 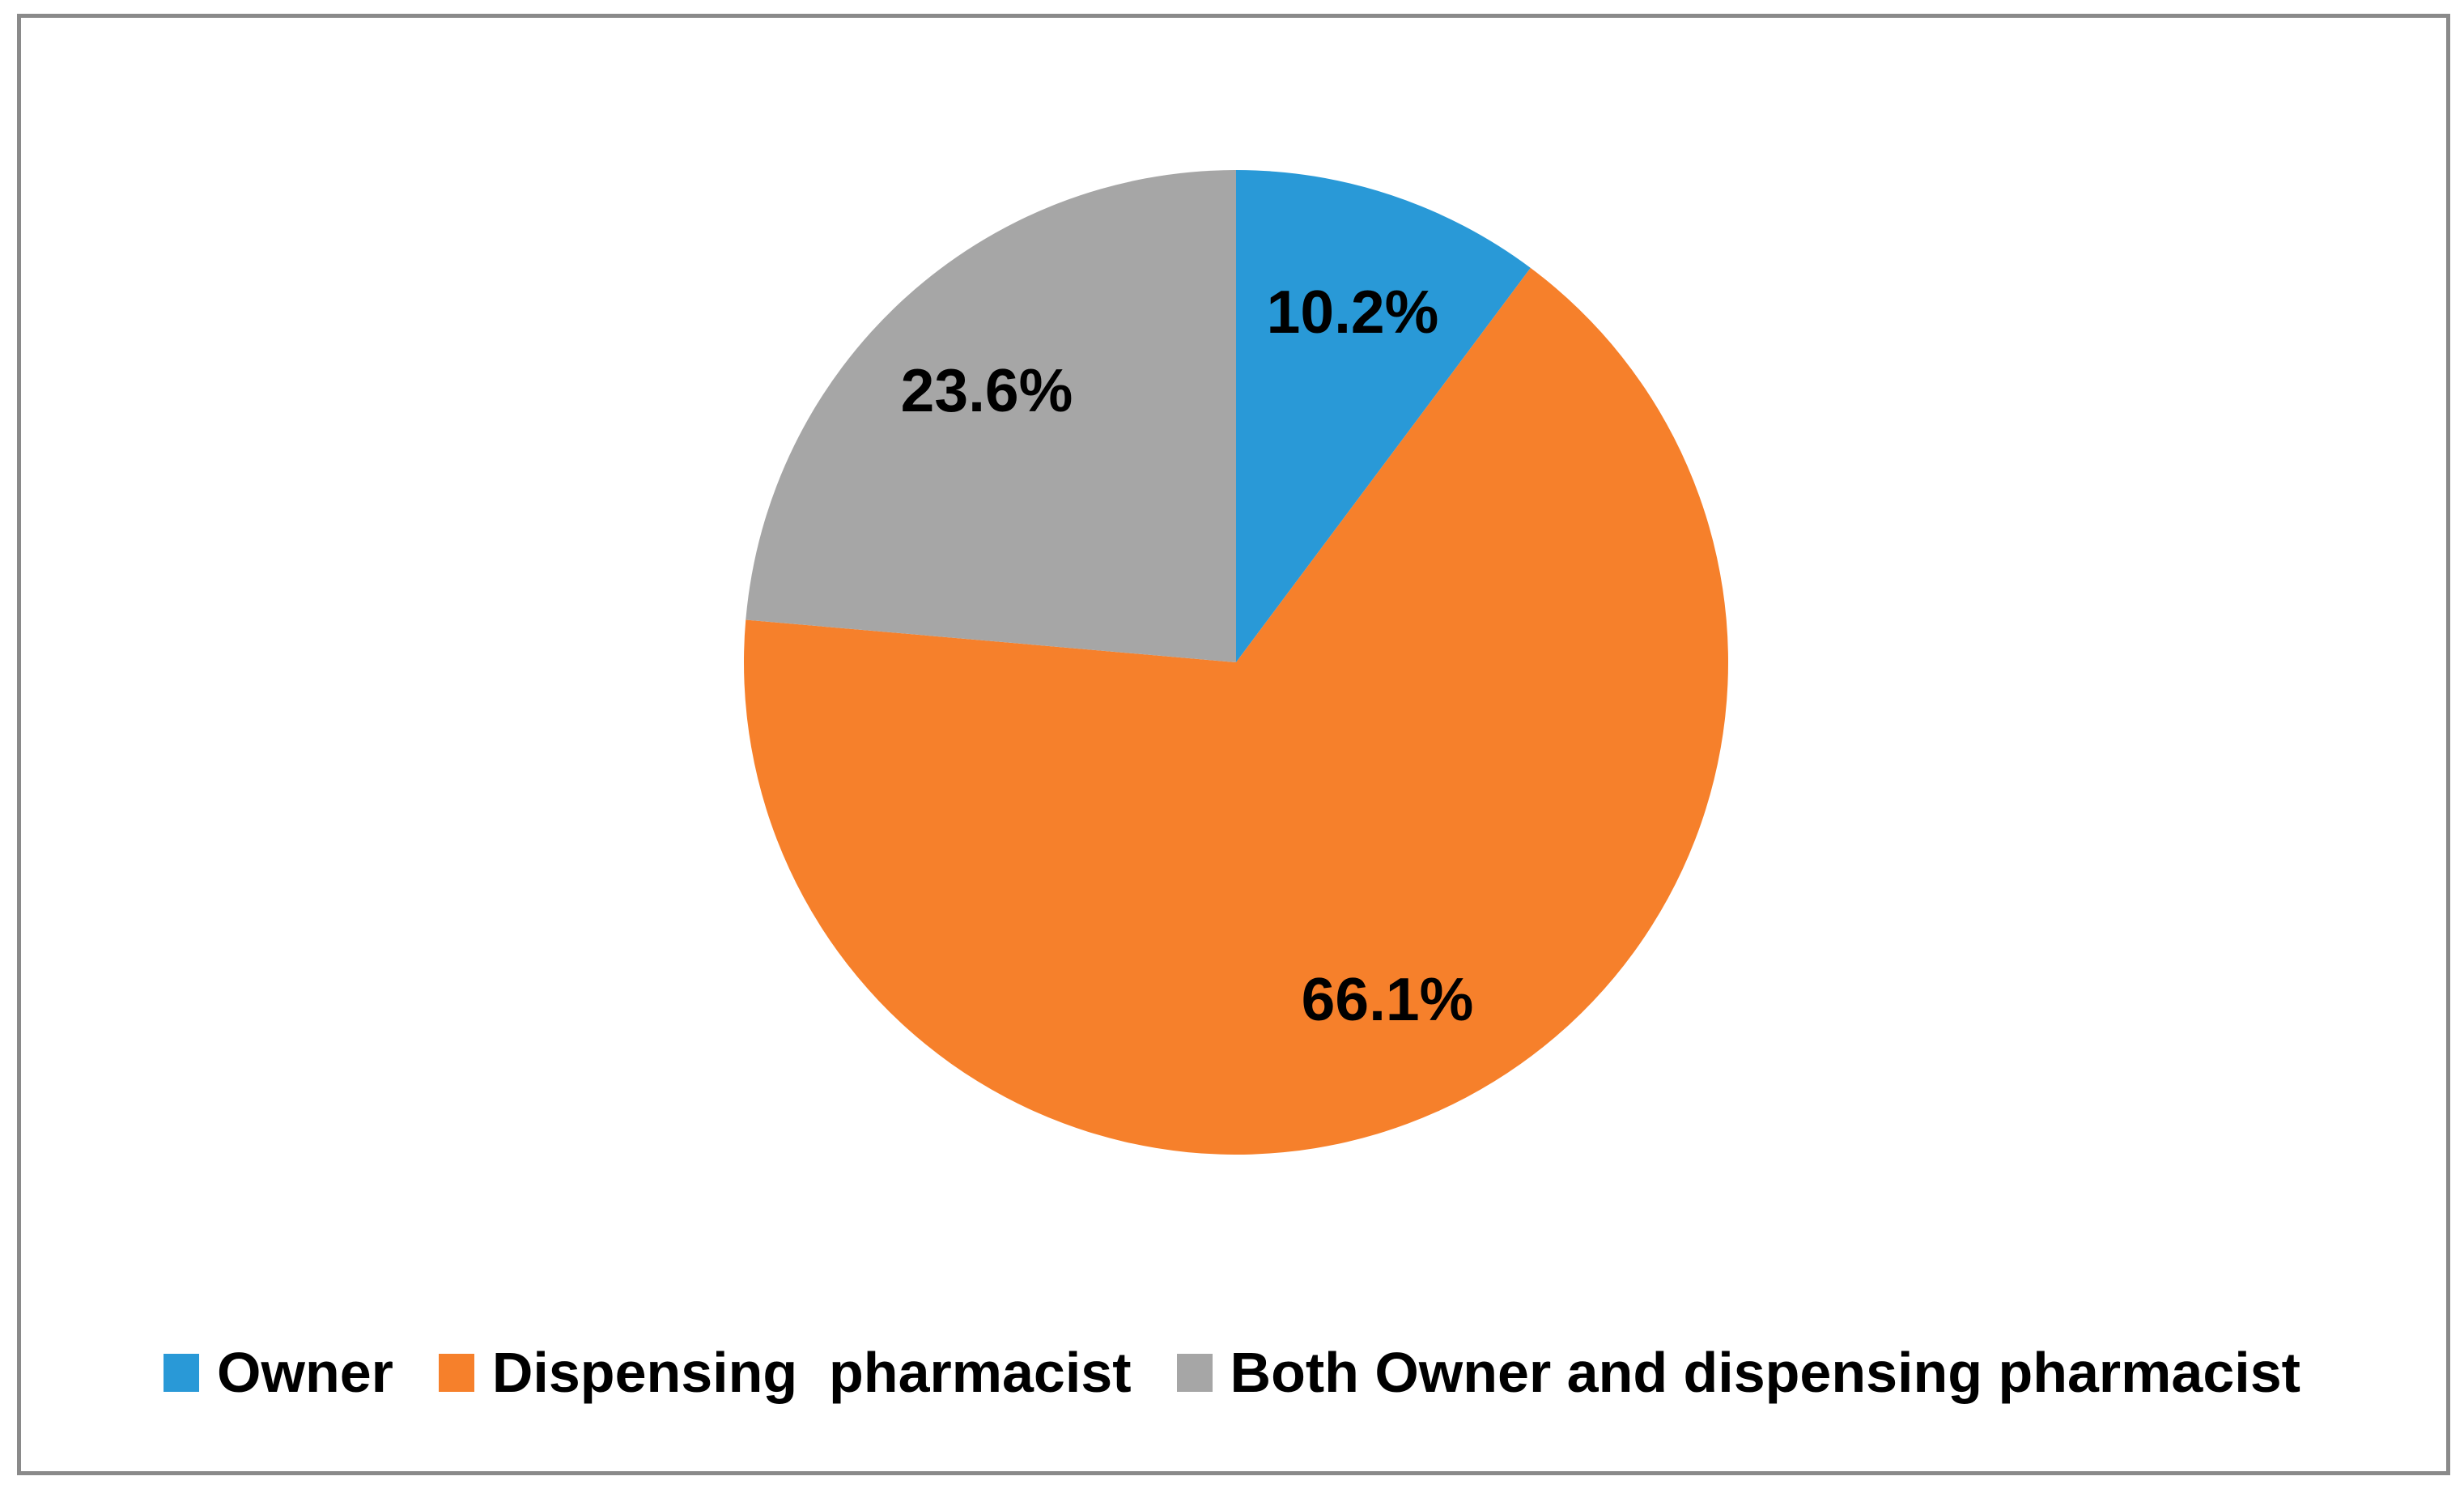 I want to click on legend-item-dispensing-pharmacist: Dispensing pharmacist, so click(x=785, y=1372).